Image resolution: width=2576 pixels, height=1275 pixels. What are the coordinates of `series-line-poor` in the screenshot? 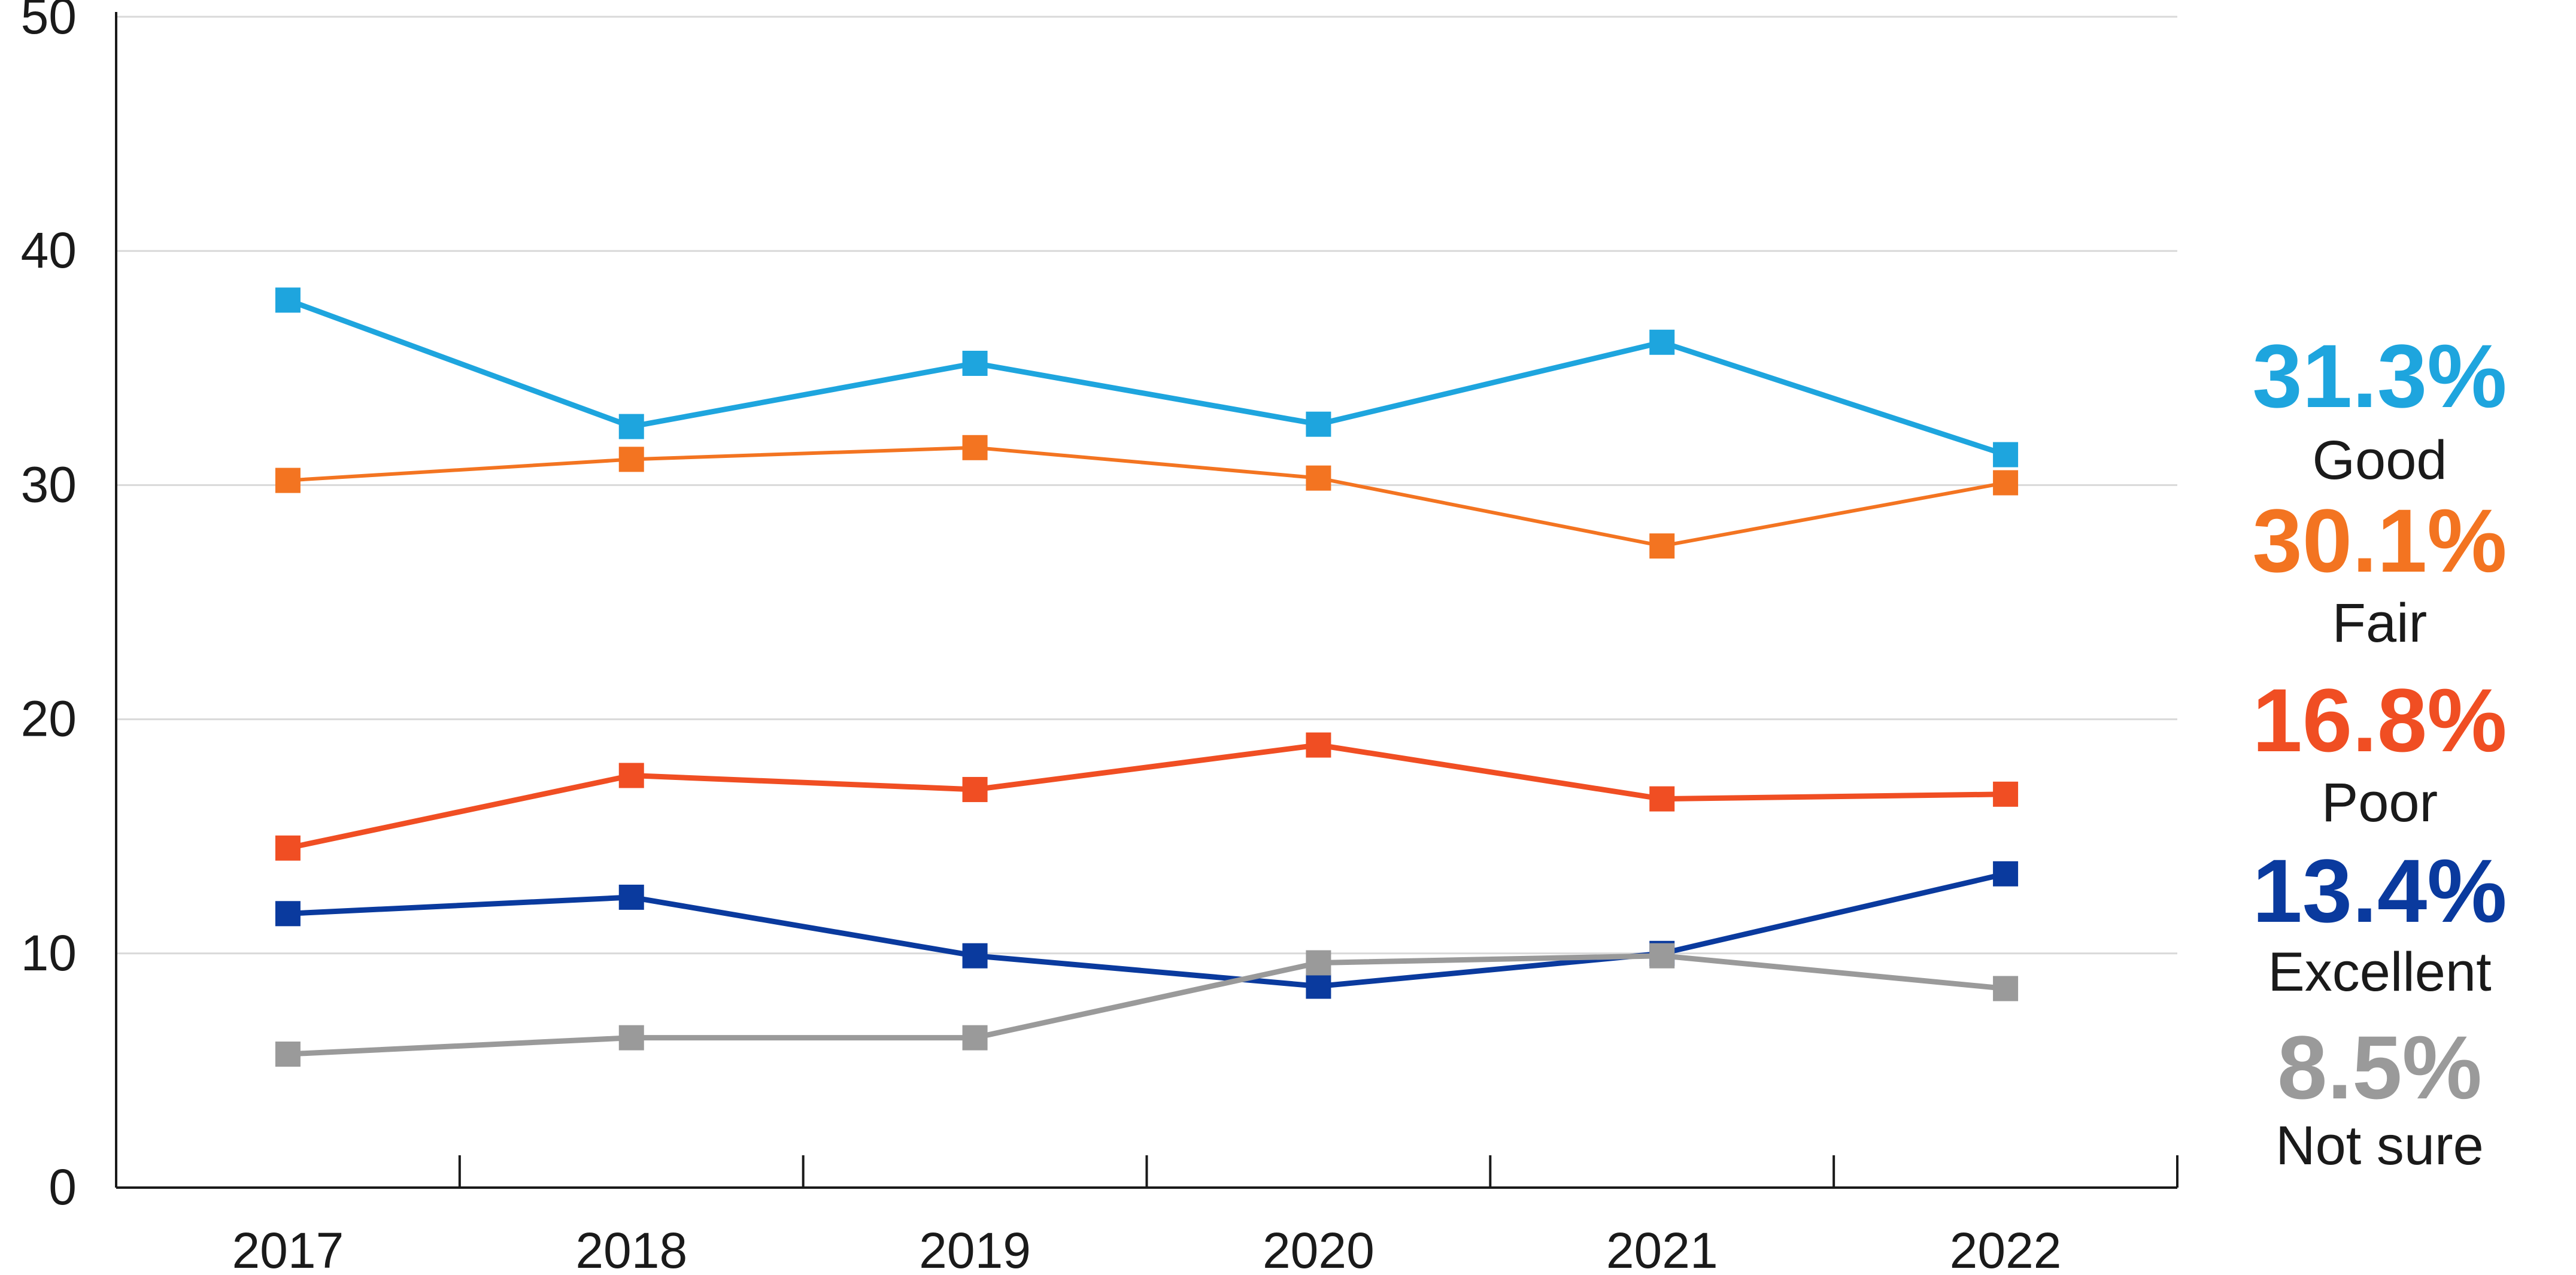 It's located at (1146, 796).